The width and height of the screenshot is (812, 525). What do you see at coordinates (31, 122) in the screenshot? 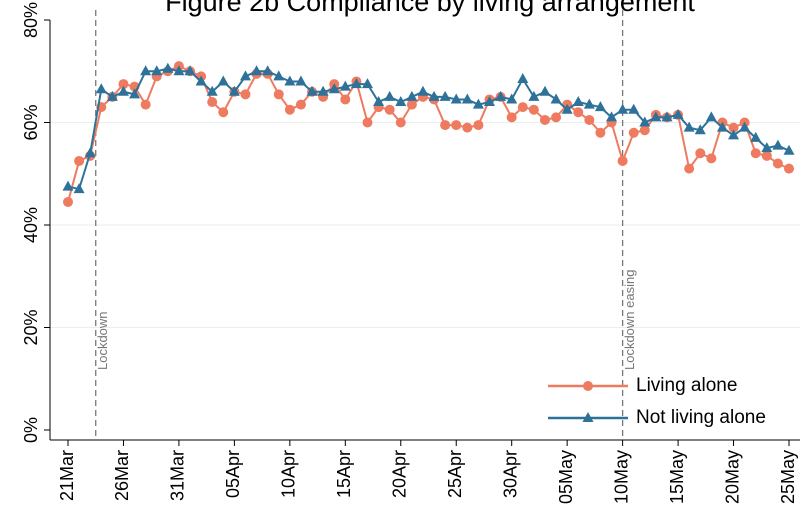
I see `y-tick-label: 60%` at bounding box center [31, 122].